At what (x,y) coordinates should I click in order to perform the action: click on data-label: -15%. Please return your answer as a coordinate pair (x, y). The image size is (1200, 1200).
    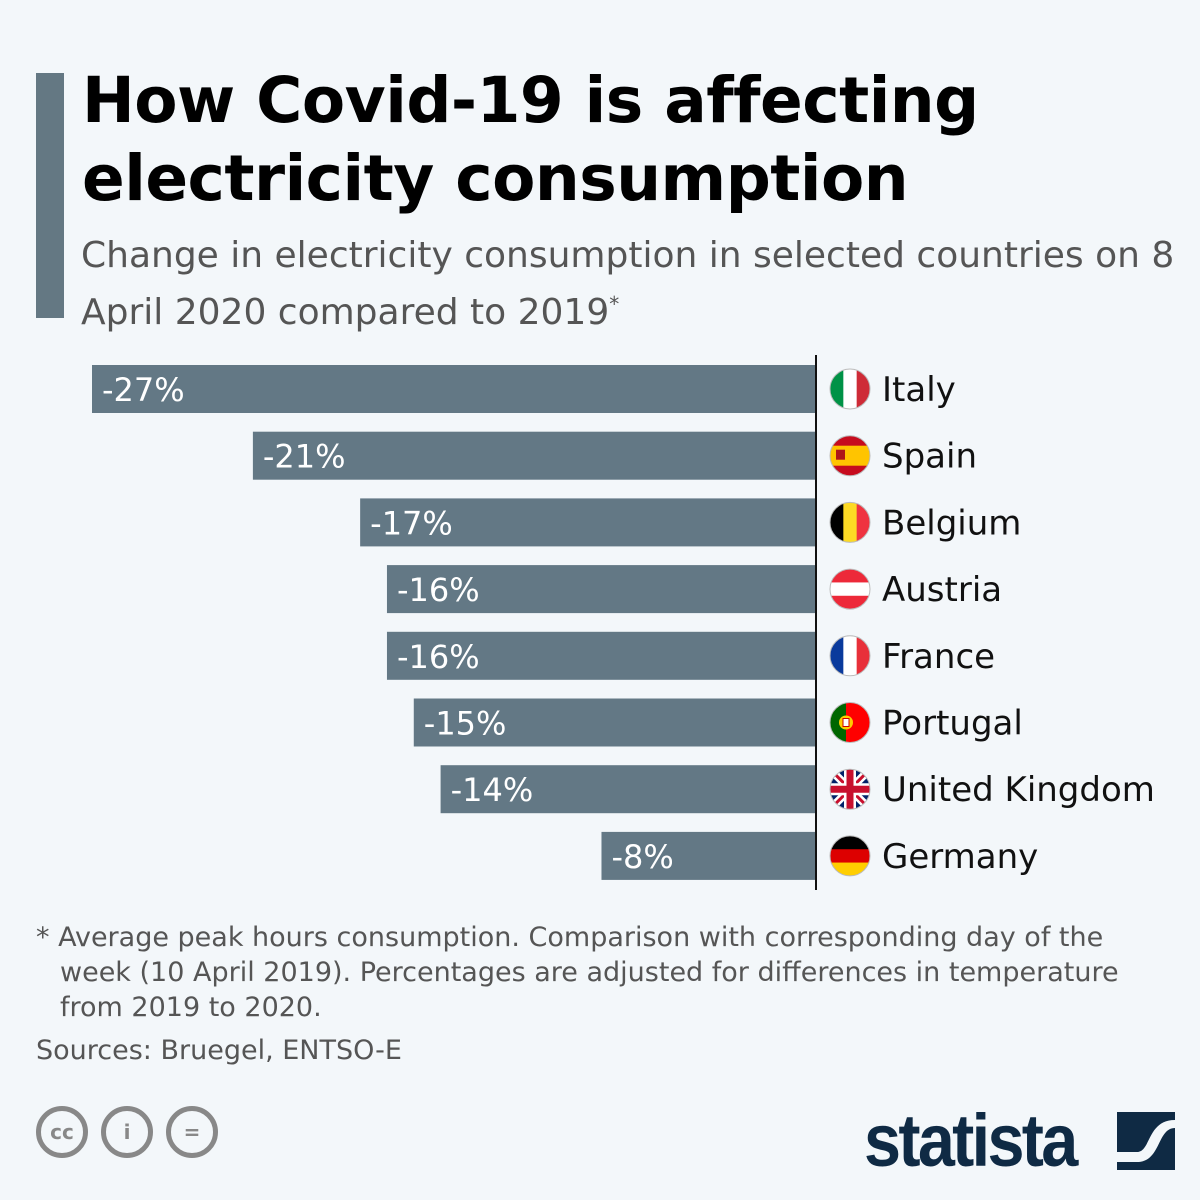
    Looking at the image, I should click on (465, 724).